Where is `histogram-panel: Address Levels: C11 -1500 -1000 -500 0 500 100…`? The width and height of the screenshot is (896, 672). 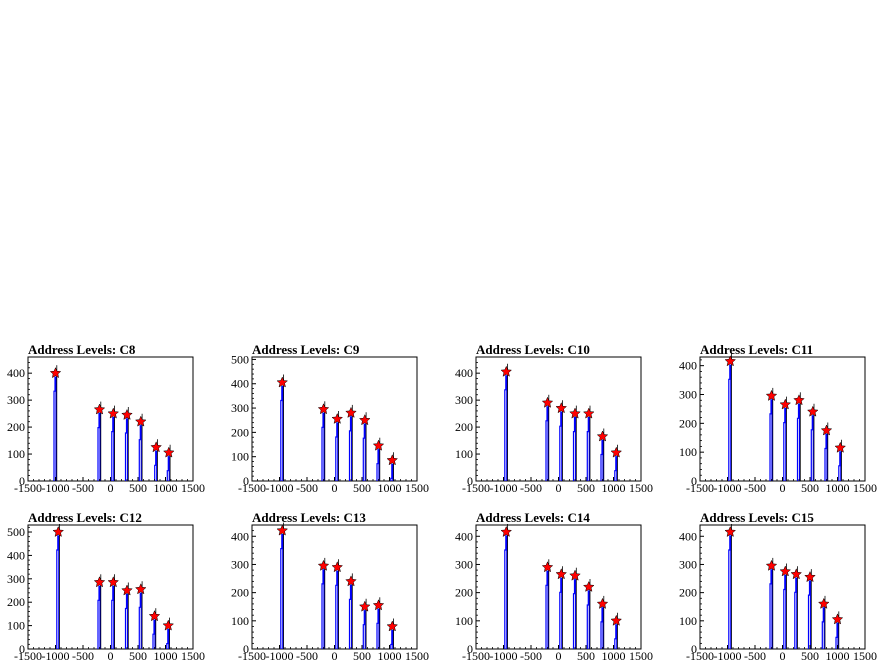 histogram-panel: Address Levels: C11 -1500 -1000 -500 0 500 100… is located at coordinates (778, 418).